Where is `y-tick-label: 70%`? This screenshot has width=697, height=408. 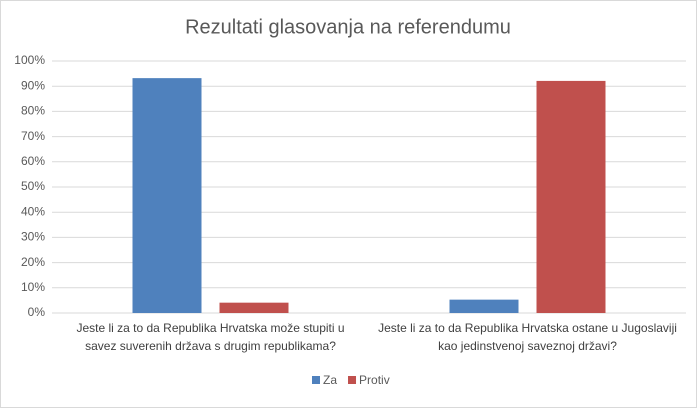
y-tick-label: 70% is located at coordinates (33, 136).